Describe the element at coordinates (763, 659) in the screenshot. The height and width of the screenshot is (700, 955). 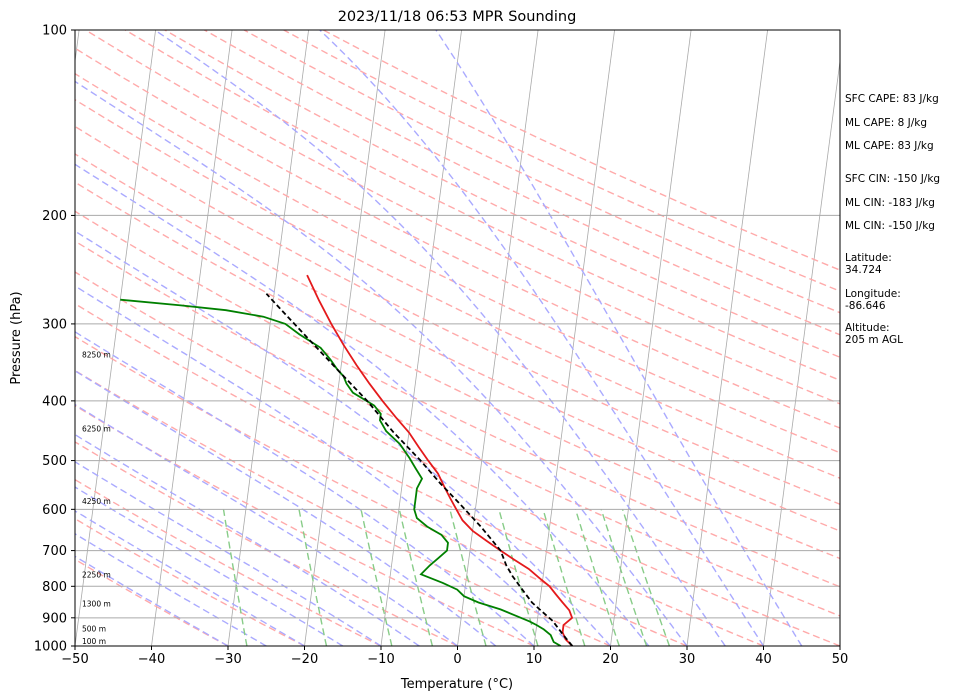
I see `x-tick-label: 40` at that location.